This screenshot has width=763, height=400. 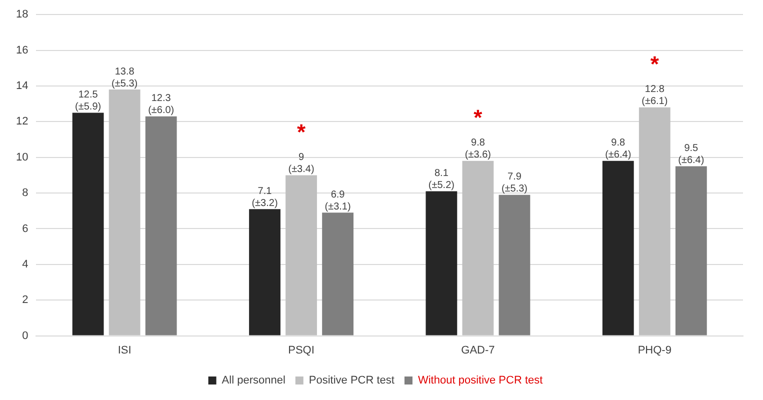 I want to click on y-tick-label: 4, so click(x=25, y=264).